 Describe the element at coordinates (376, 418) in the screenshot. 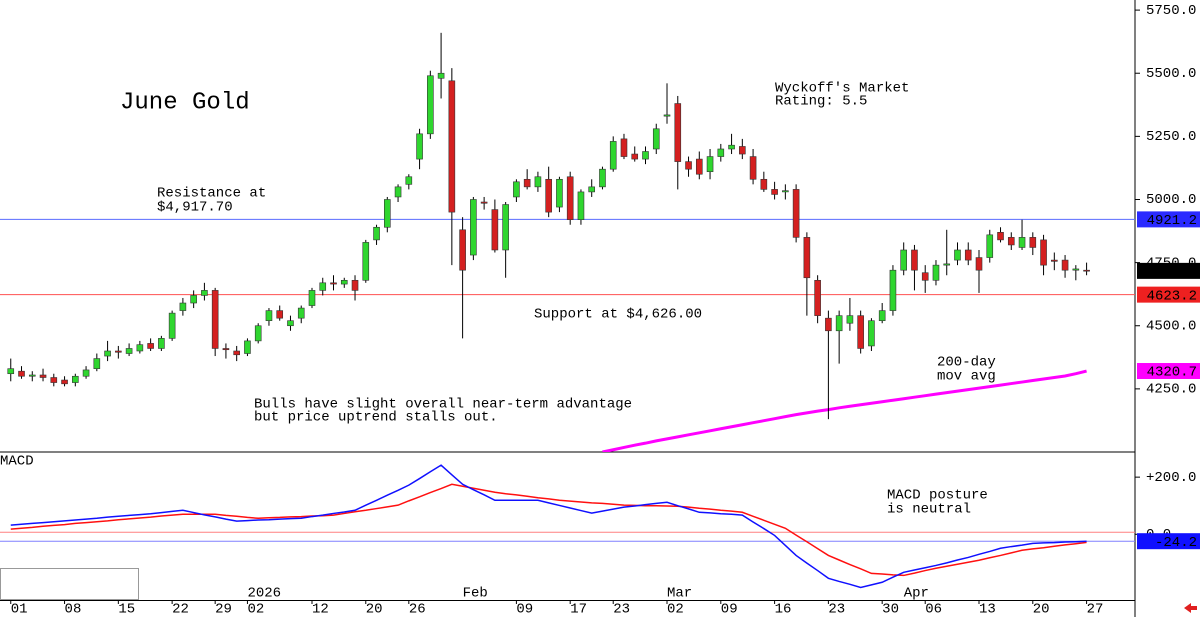

I see `annotation: but price uptrend stalls out.` at that location.